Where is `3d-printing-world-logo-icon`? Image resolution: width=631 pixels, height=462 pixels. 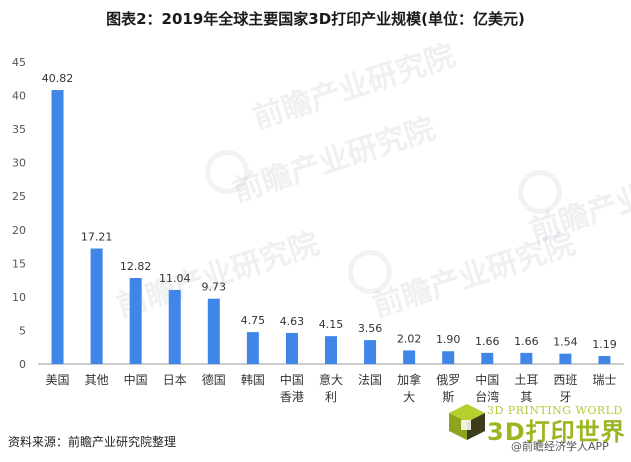
3d-printing-world-logo-icon is located at coordinates (467, 422).